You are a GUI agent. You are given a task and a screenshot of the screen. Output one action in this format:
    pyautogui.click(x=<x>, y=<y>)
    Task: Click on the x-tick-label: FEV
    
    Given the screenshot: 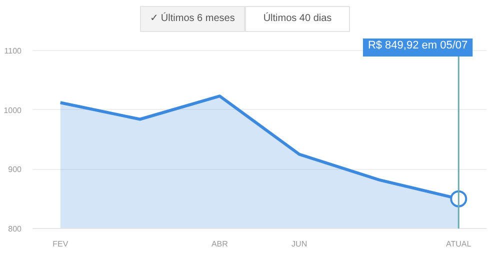 What is the action you would take?
    pyautogui.click(x=60, y=244)
    